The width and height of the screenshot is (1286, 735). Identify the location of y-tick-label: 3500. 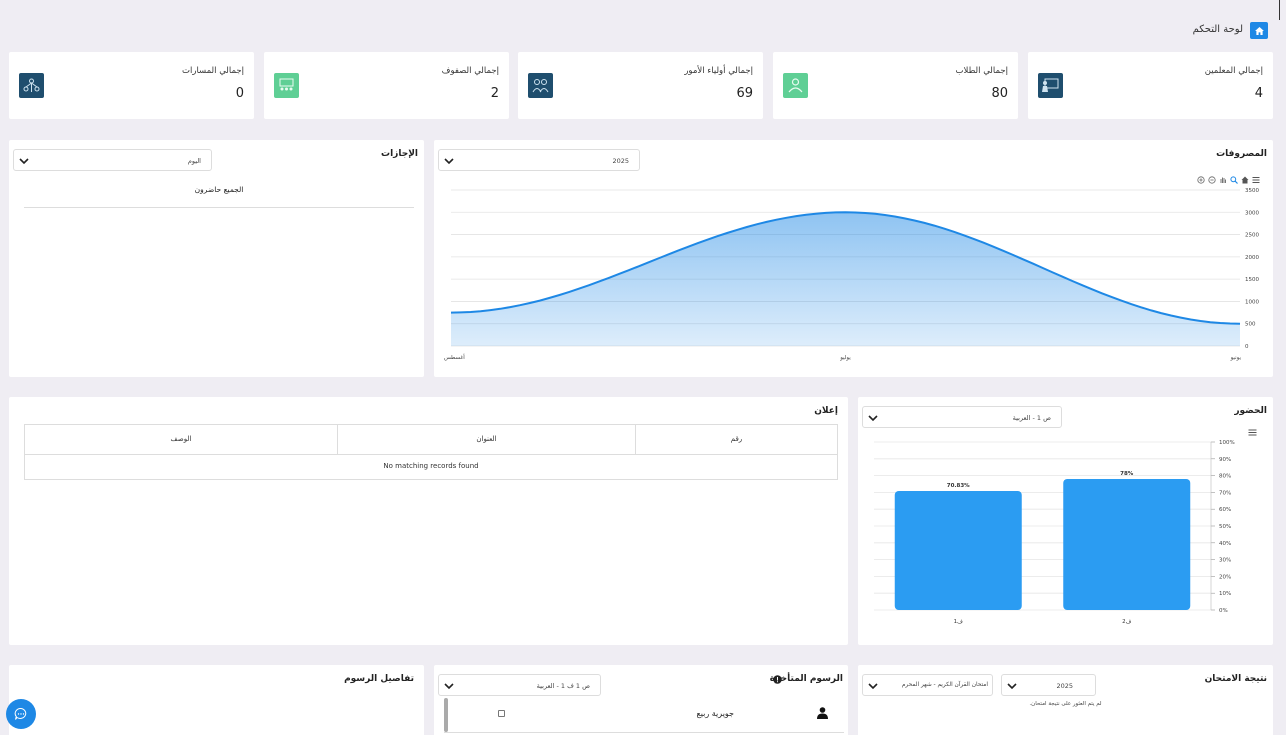
(1252, 191).